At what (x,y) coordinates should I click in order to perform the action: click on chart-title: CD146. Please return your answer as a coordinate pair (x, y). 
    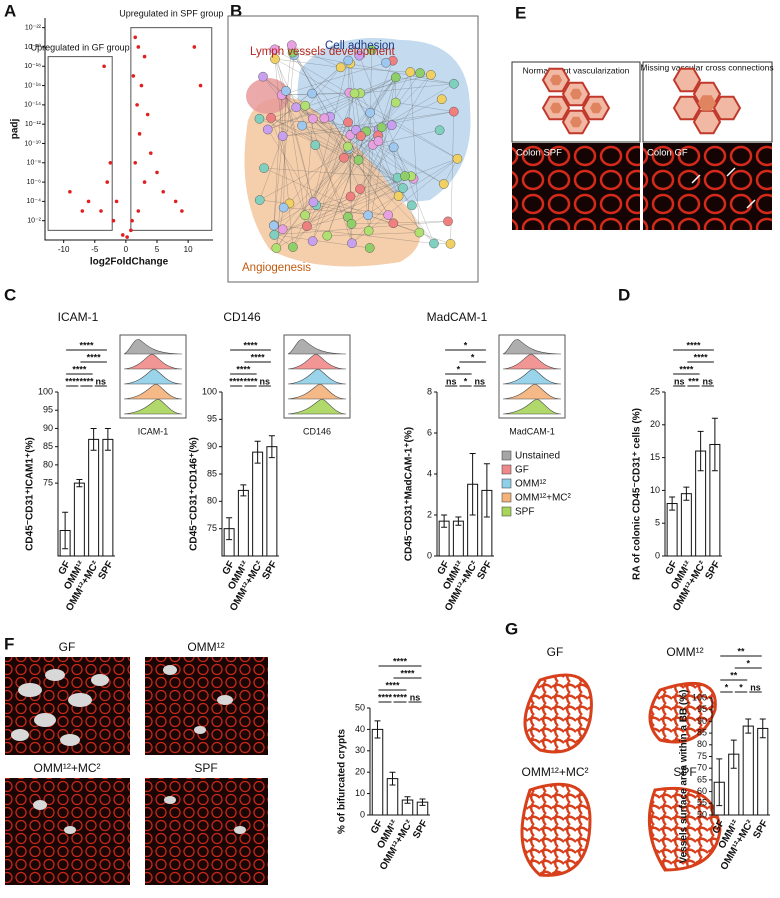
    Looking at the image, I should click on (242, 317).